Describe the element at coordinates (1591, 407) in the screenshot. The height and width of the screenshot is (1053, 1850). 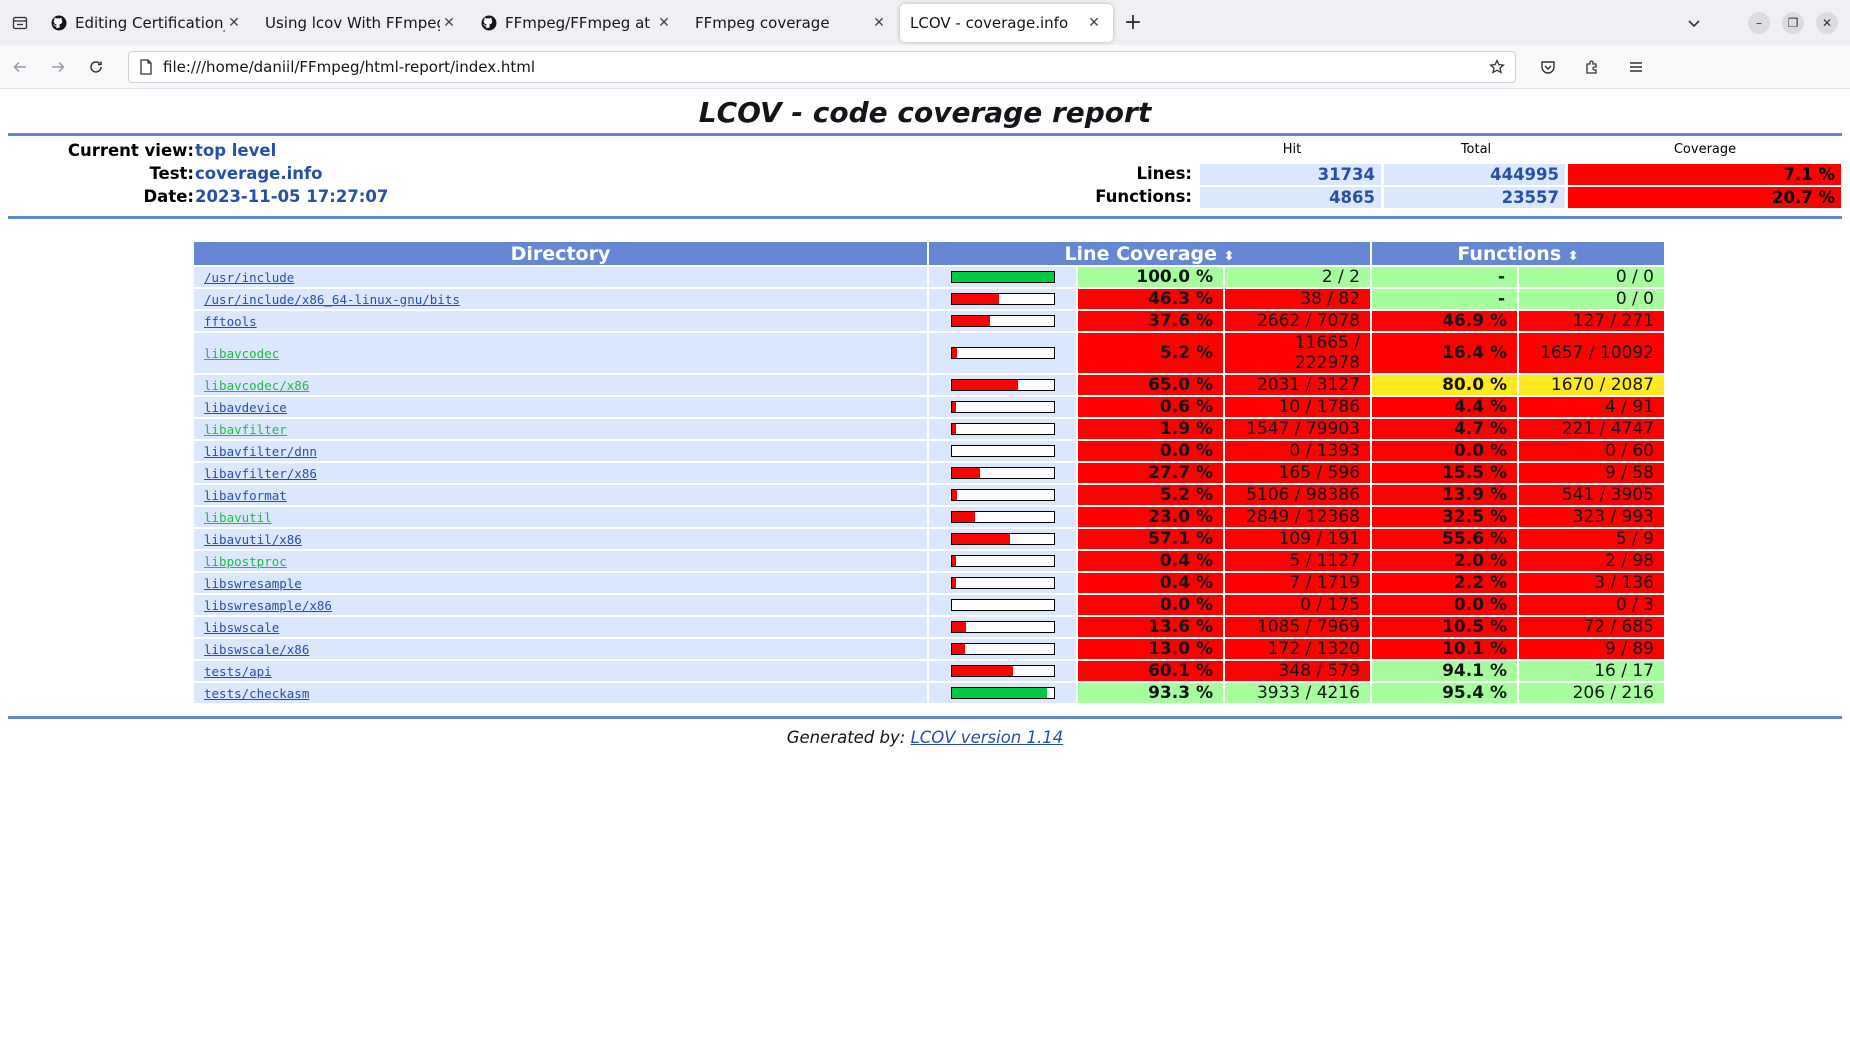
I see `function-coverage-count: 4 / 91` at that location.